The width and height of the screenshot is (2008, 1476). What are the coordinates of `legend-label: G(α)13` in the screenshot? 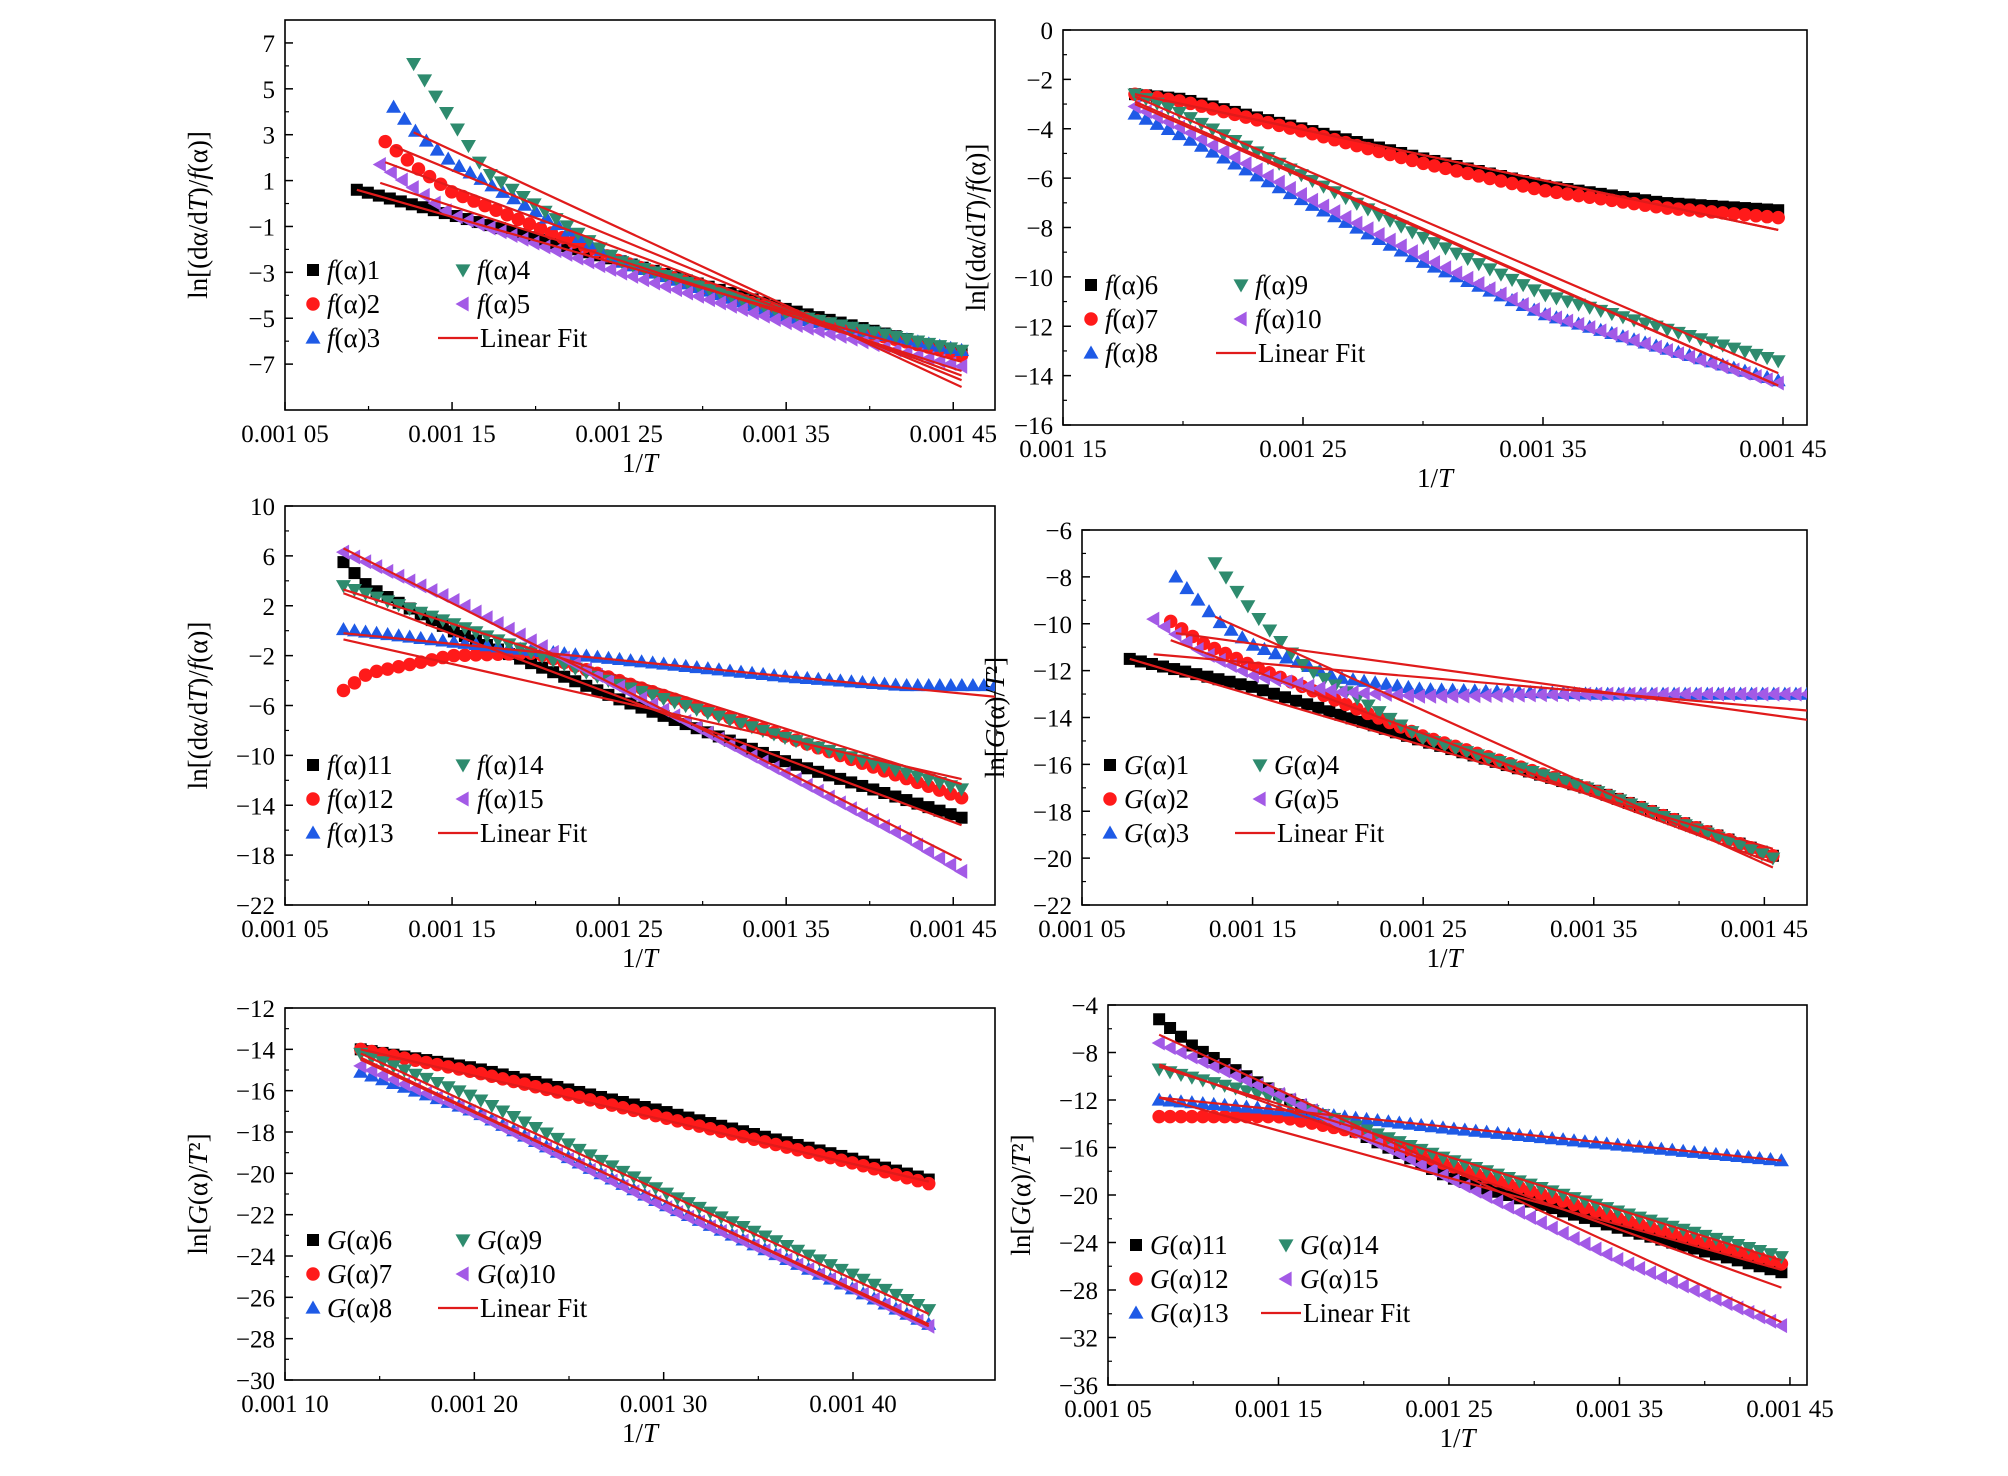 It's located at (1189, 1313).